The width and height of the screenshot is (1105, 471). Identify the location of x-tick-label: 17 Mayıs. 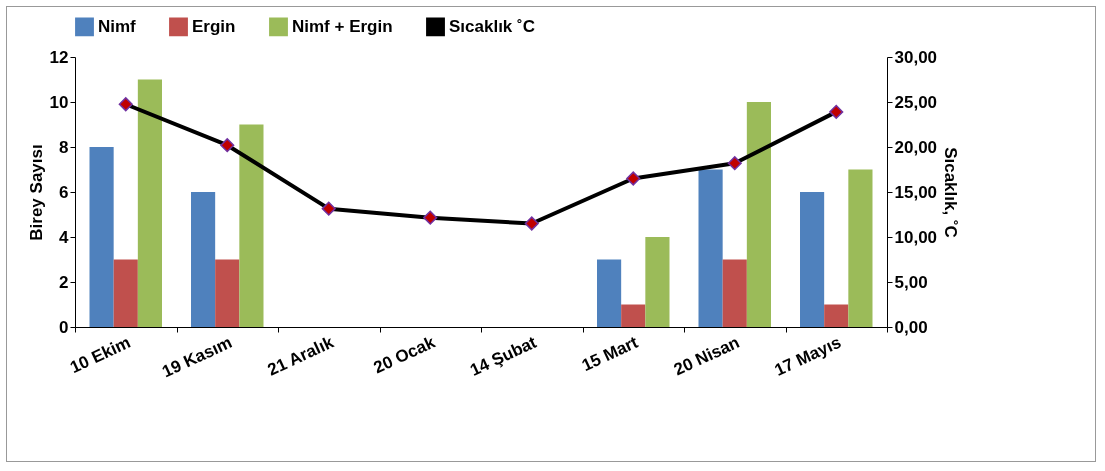
(807, 356).